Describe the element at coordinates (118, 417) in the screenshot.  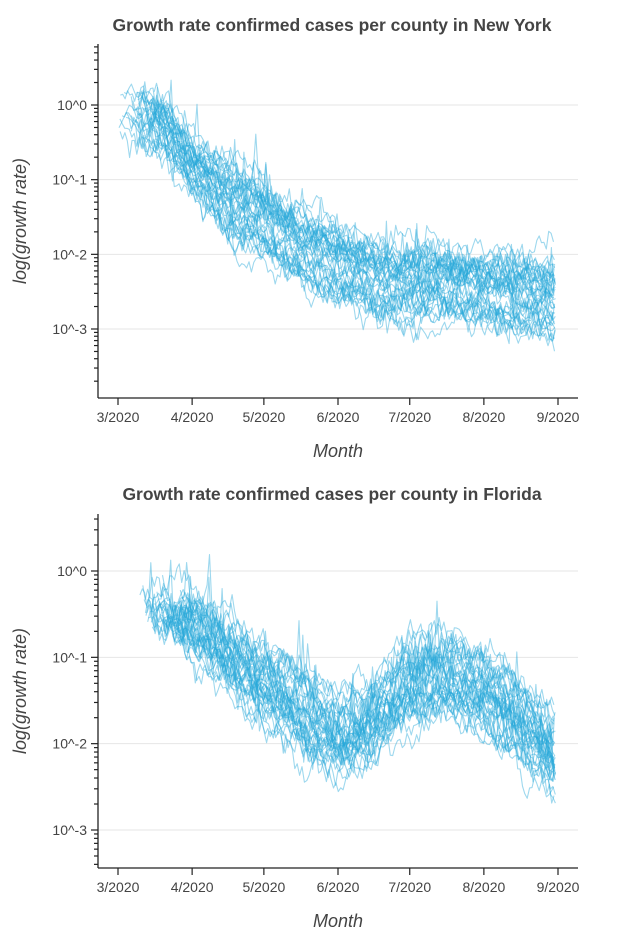
I see `x-tick-label: 3/2020` at that location.